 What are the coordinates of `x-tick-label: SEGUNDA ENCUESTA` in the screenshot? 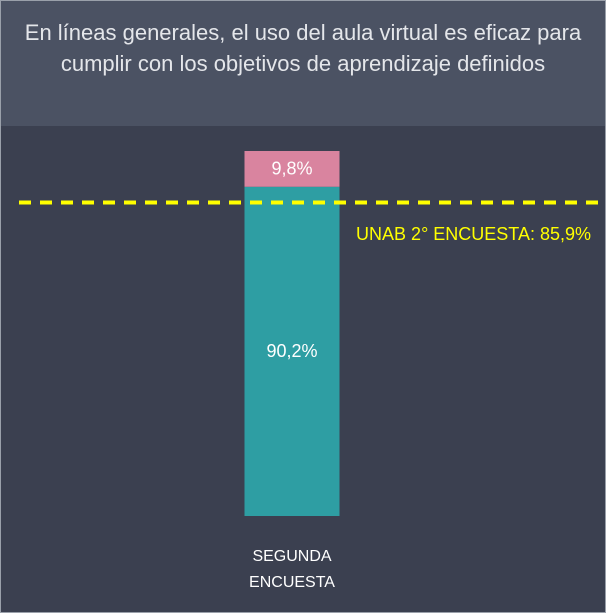 It's located at (292, 569).